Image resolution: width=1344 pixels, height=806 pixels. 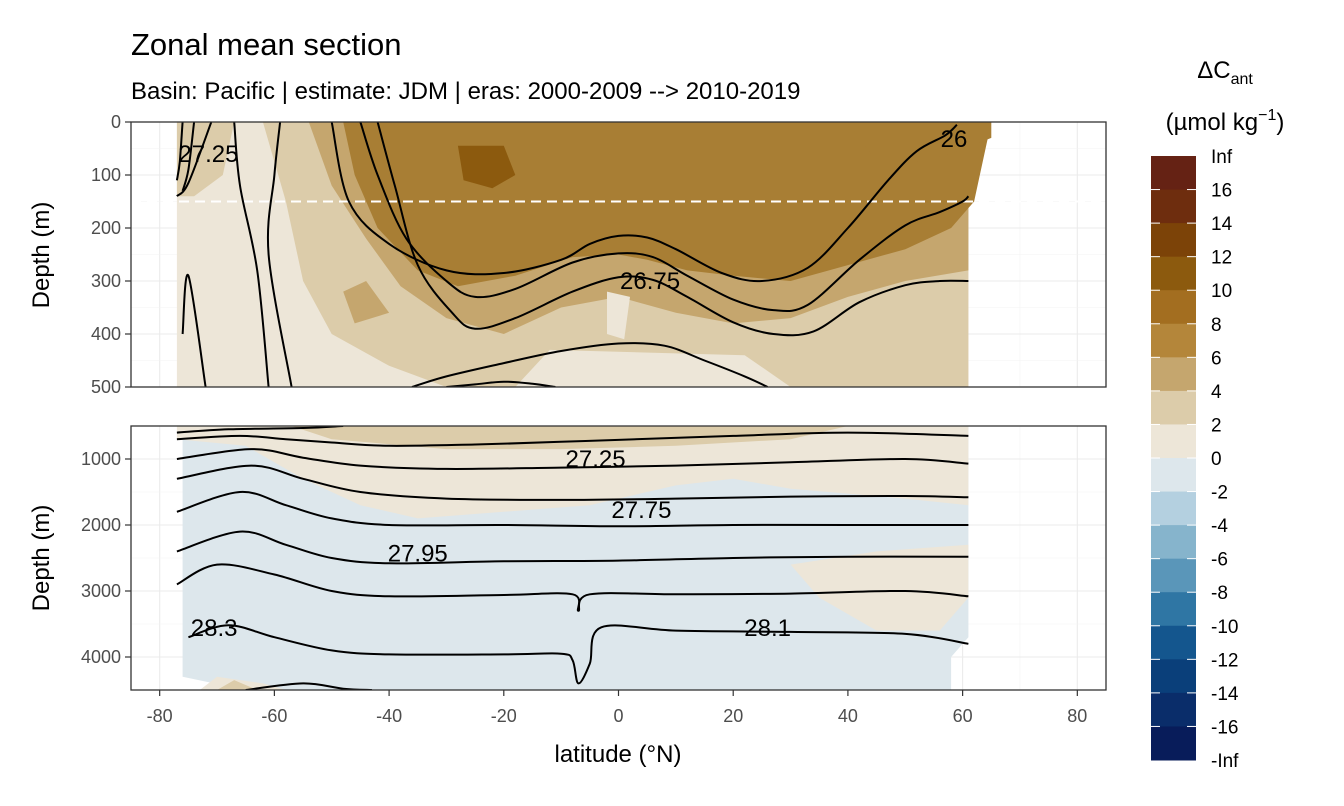 What do you see at coordinates (106, 334) in the screenshot?
I see `y-tick-label: 400` at bounding box center [106, 334].